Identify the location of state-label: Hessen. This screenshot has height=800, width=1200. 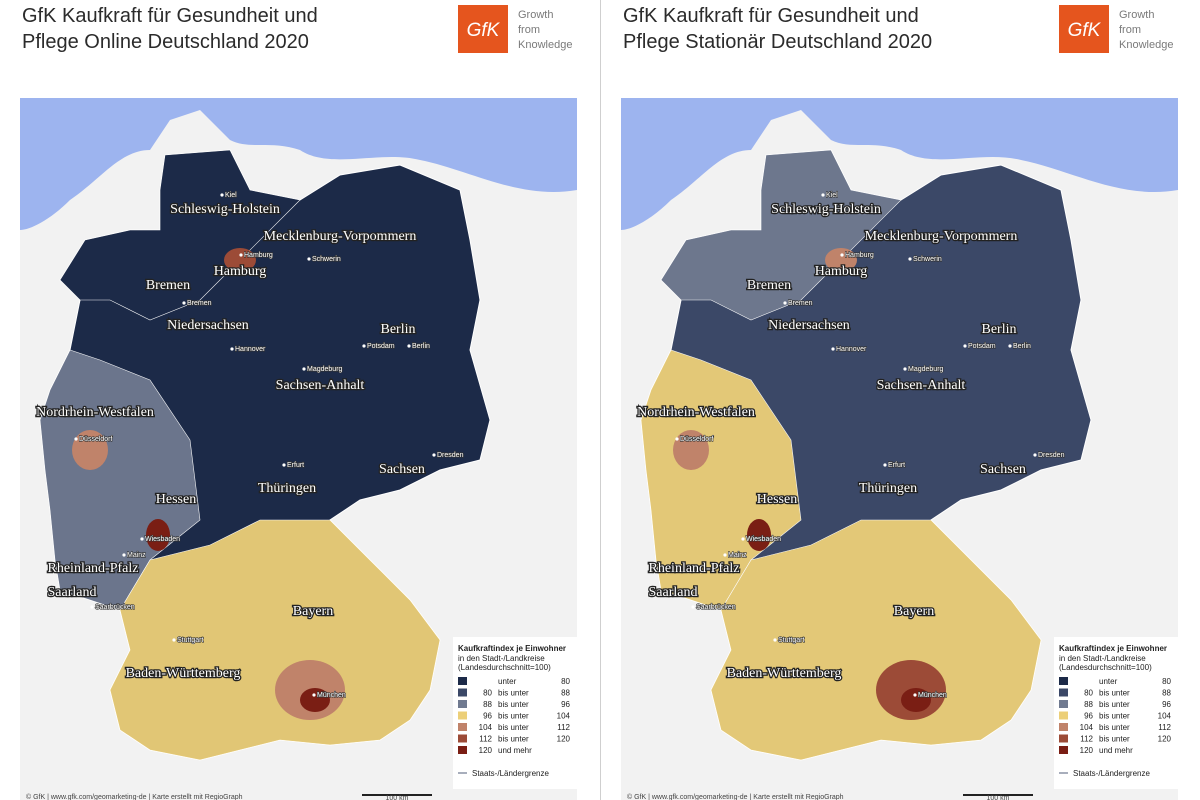
(777, 499).